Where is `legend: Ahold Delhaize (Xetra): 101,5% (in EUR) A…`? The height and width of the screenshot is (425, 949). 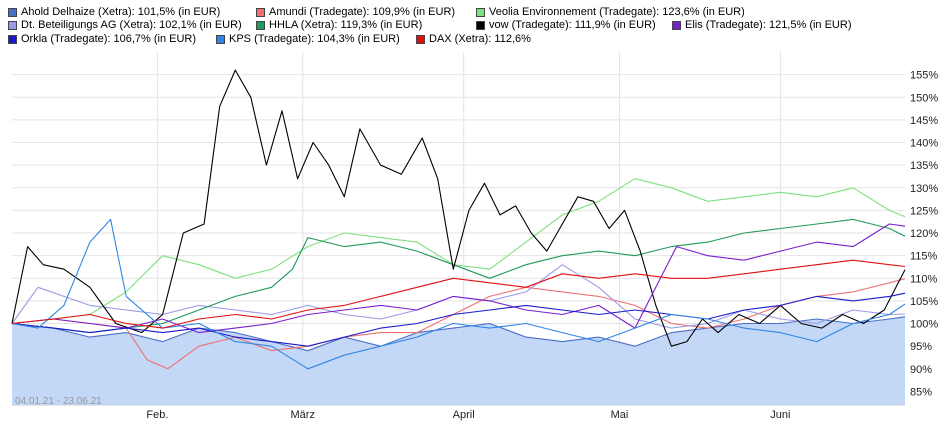 legend: Ahold Delhaize (Xetra): 101,5% (in EUR) A… is located at coordinates (474, 25).